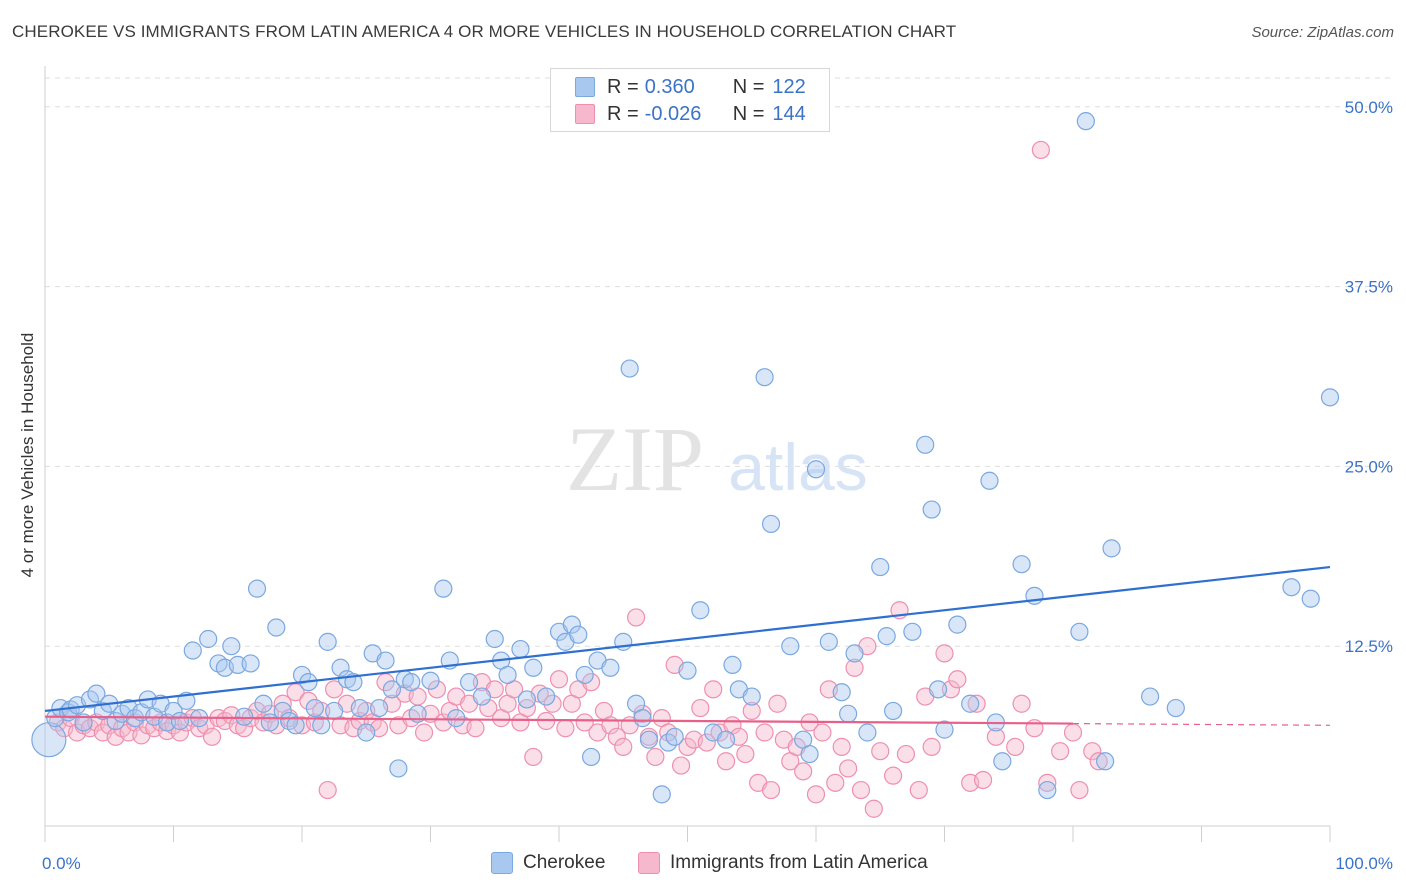  Describe the element at coordinates (789, 86) in the screenshot. I see `legend-n-value: 122` at that location.